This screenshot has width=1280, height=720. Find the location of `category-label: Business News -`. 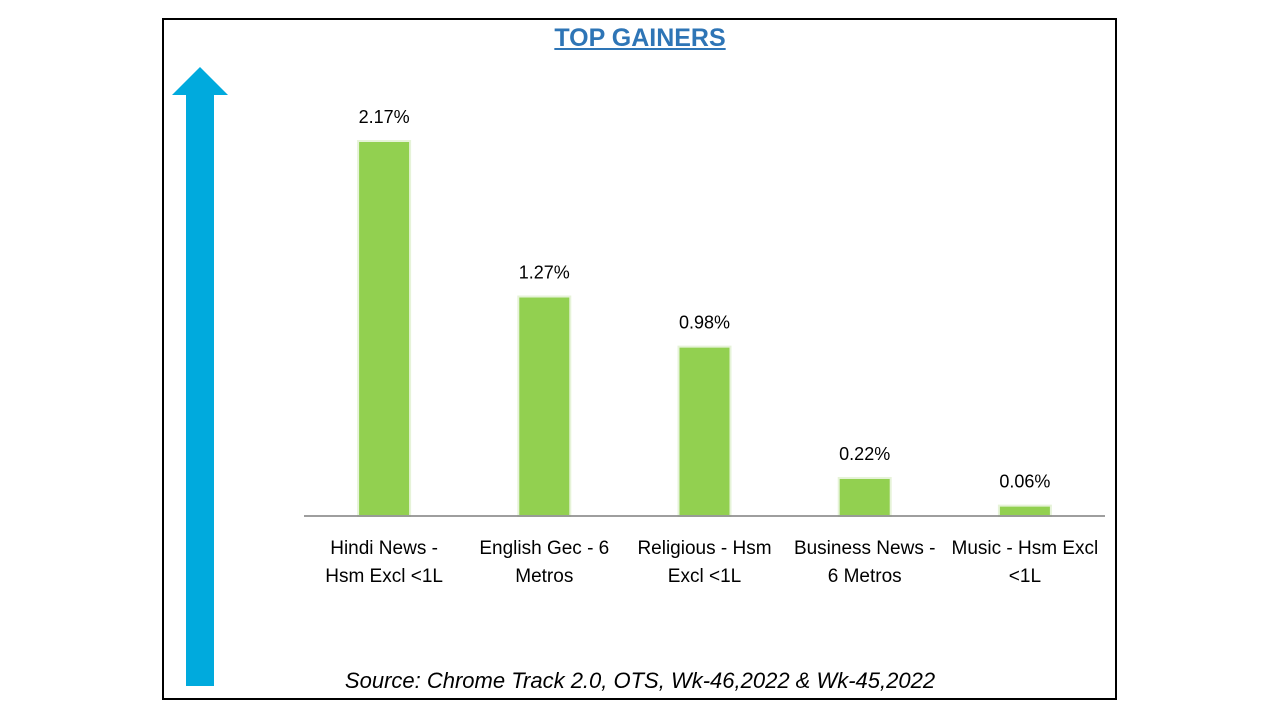

category-label: Business News - is located at coordinates (865, 548).